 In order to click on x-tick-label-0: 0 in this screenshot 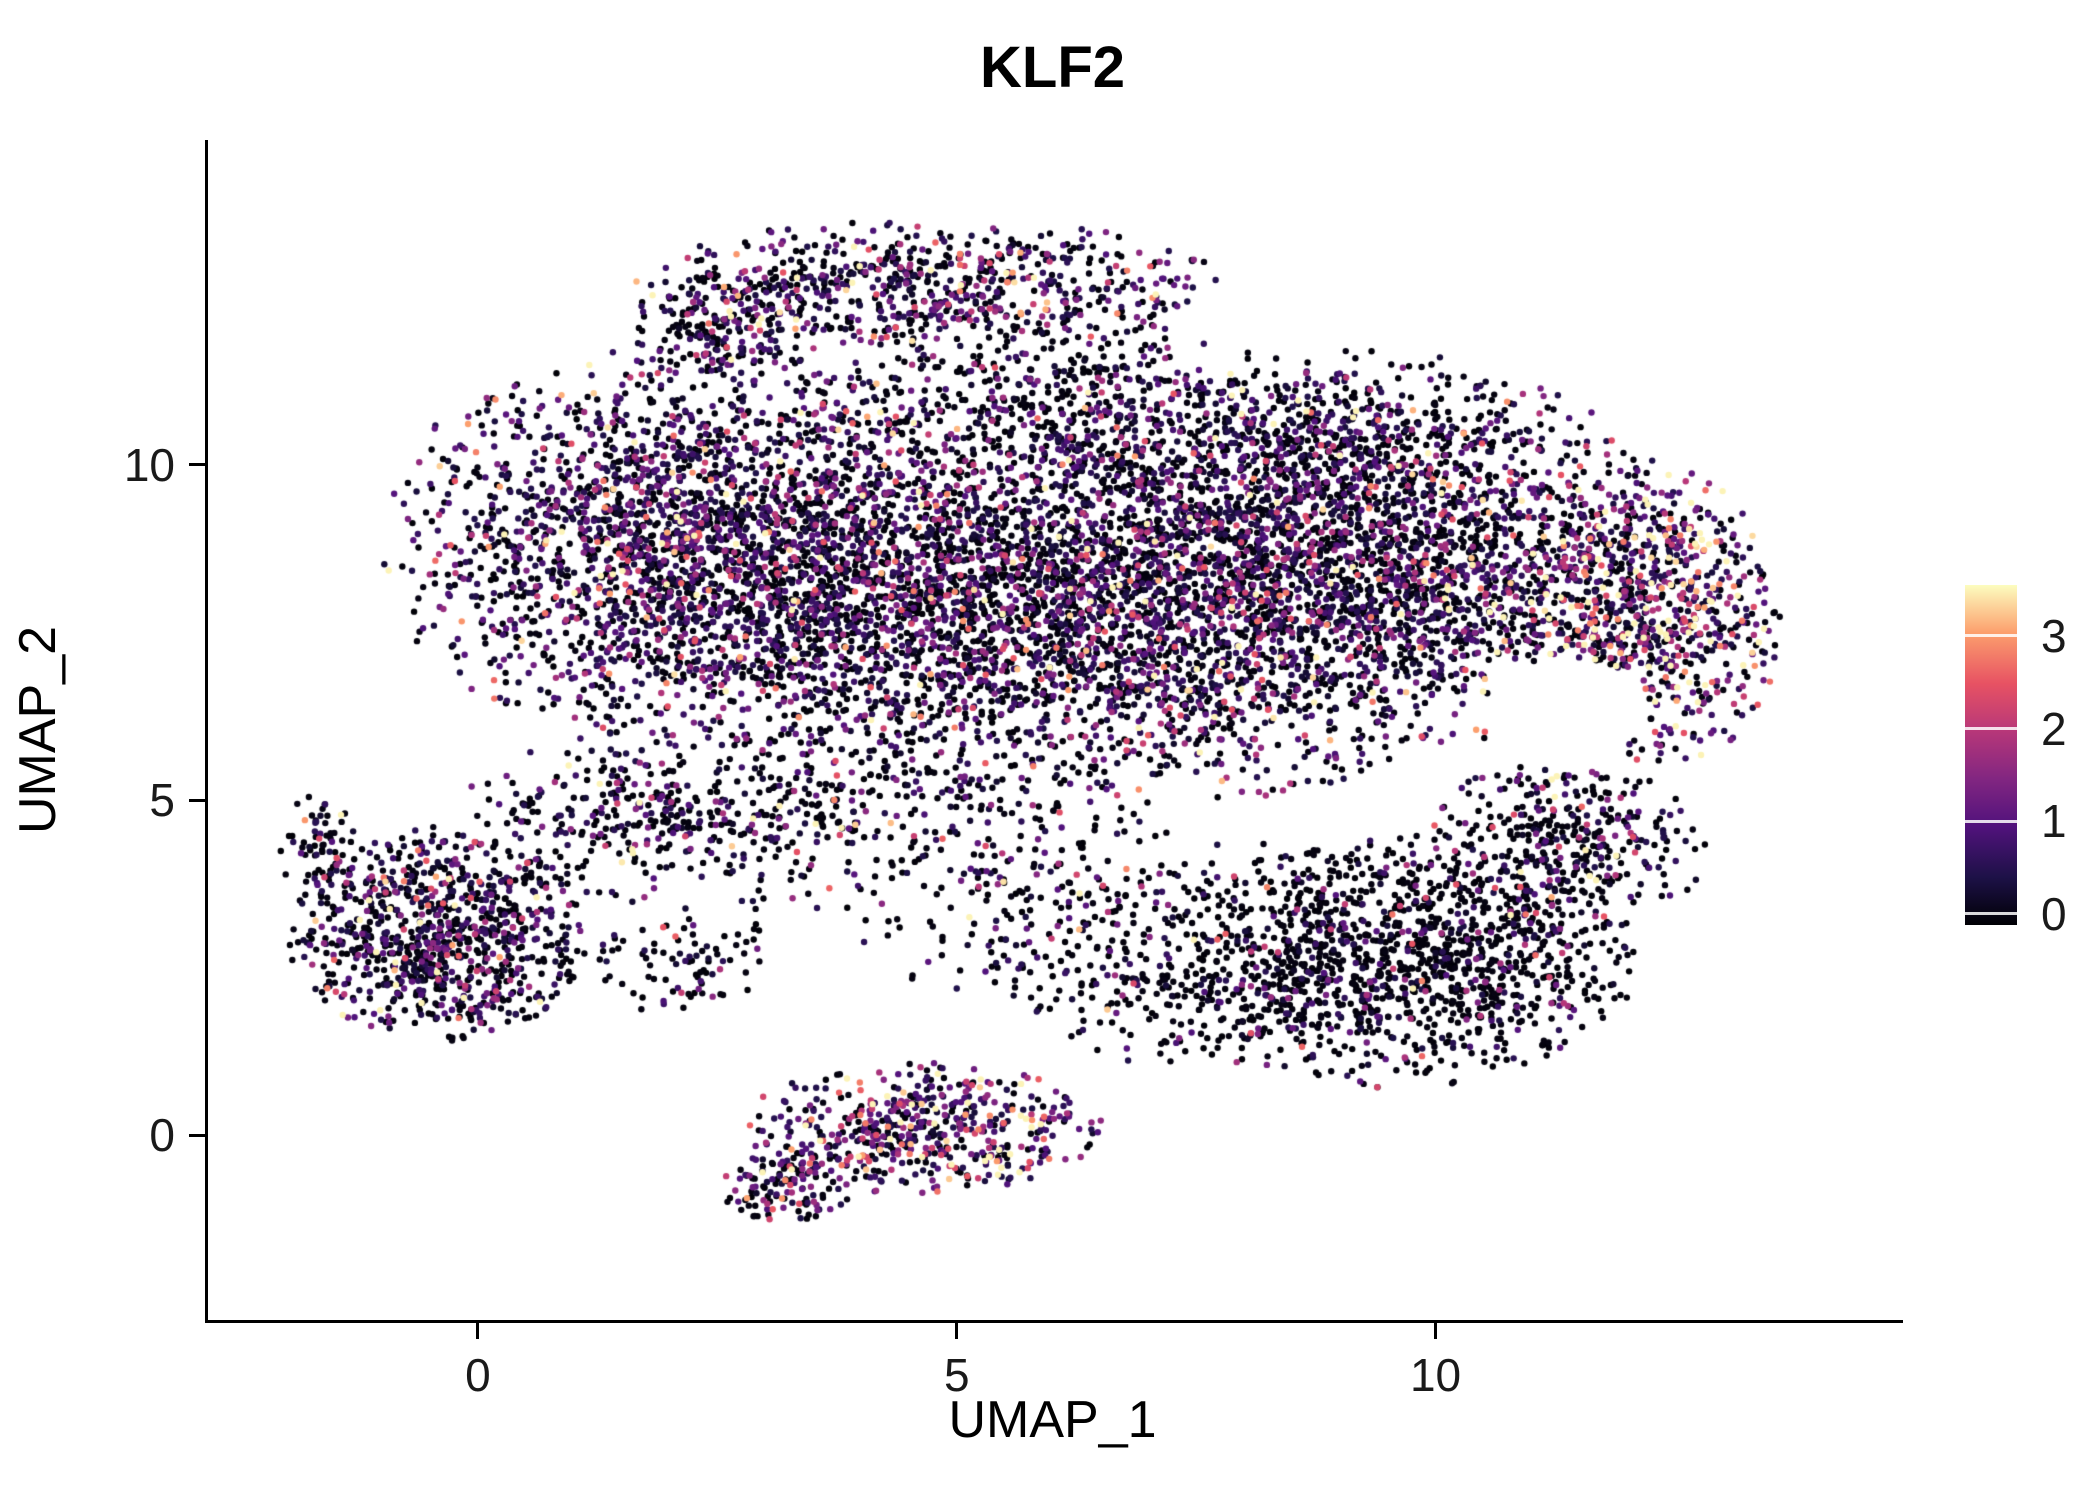, I will do `click(478, 1375)`.